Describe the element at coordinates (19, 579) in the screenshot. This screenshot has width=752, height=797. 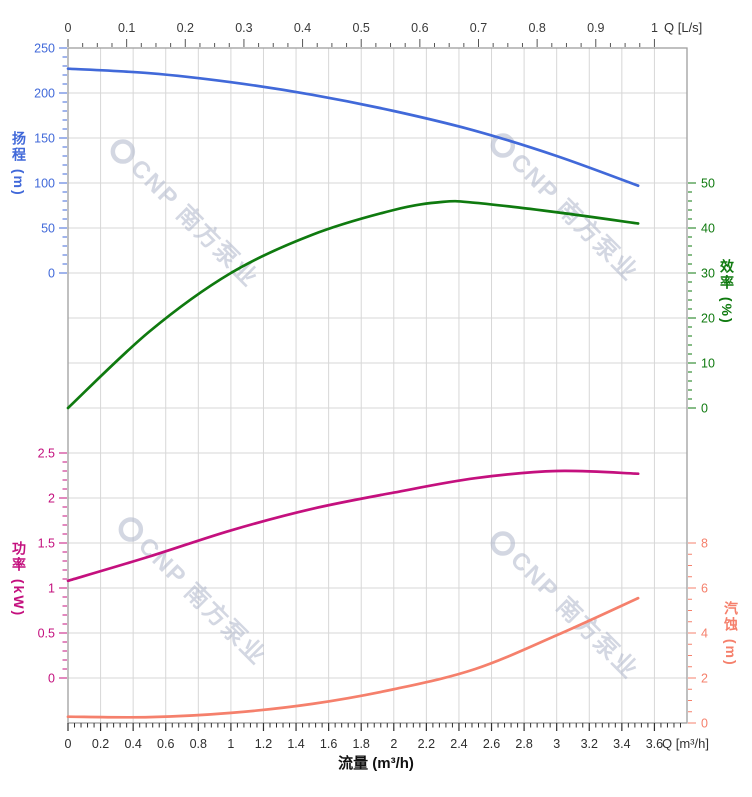
I see `power-axis-title: 功率 (kW)` at that location.